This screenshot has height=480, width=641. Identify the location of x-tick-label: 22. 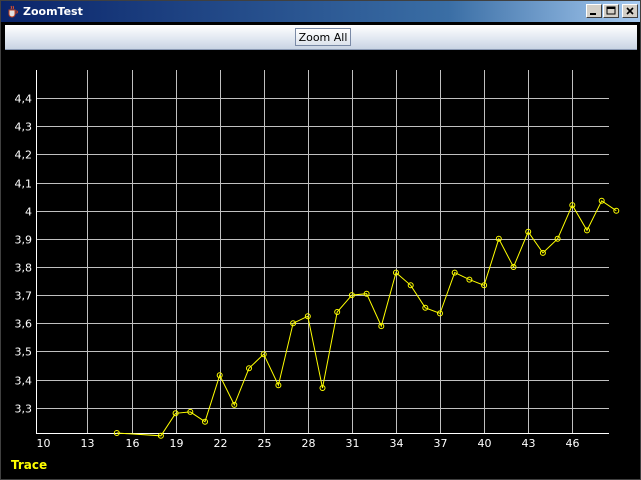
(221, 443).